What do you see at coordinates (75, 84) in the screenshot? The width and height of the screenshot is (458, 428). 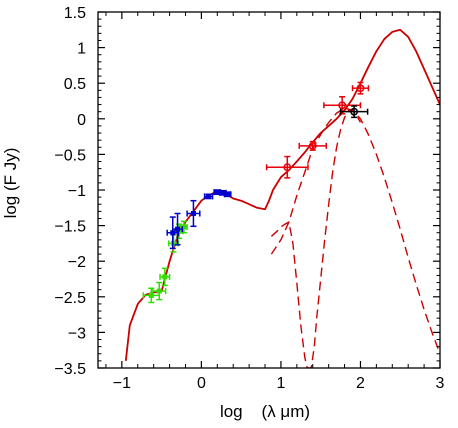 I see `y-tick-label: 0.5` at bounding box center [75, 84].